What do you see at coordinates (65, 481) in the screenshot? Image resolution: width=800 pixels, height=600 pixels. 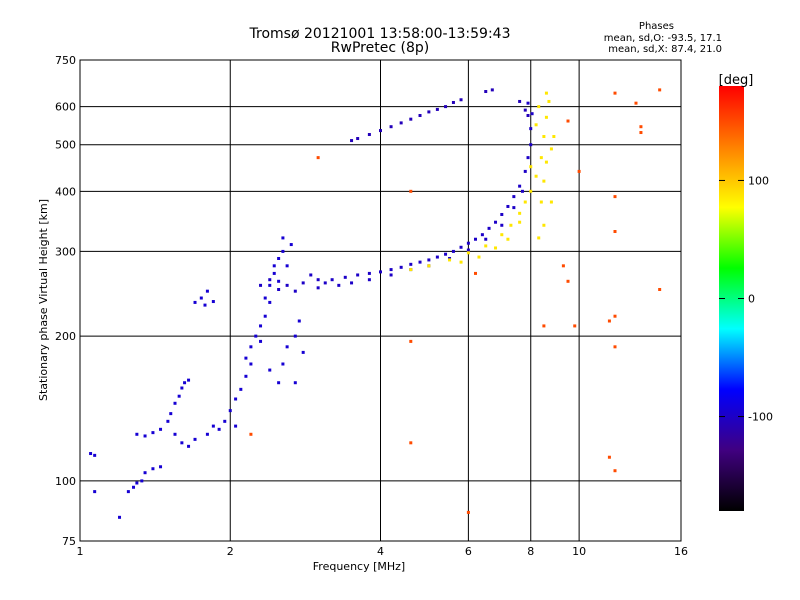 I see `y-tick-label: 100` at bounding box center [65, 481].